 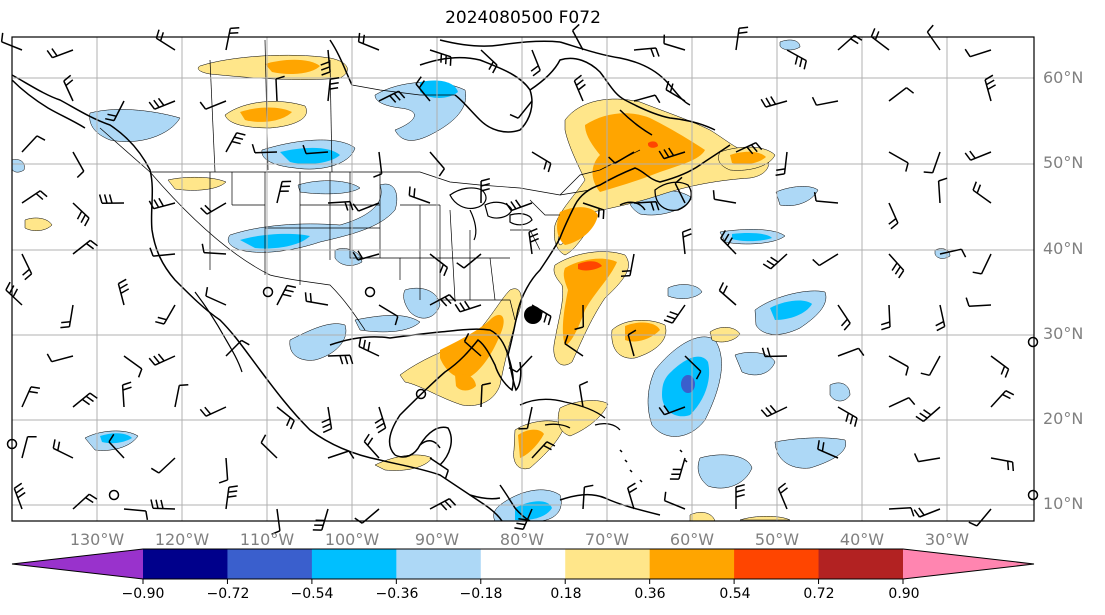 I want to click on colorbar-tick-label: −0.54, so click(x=312, y=594).